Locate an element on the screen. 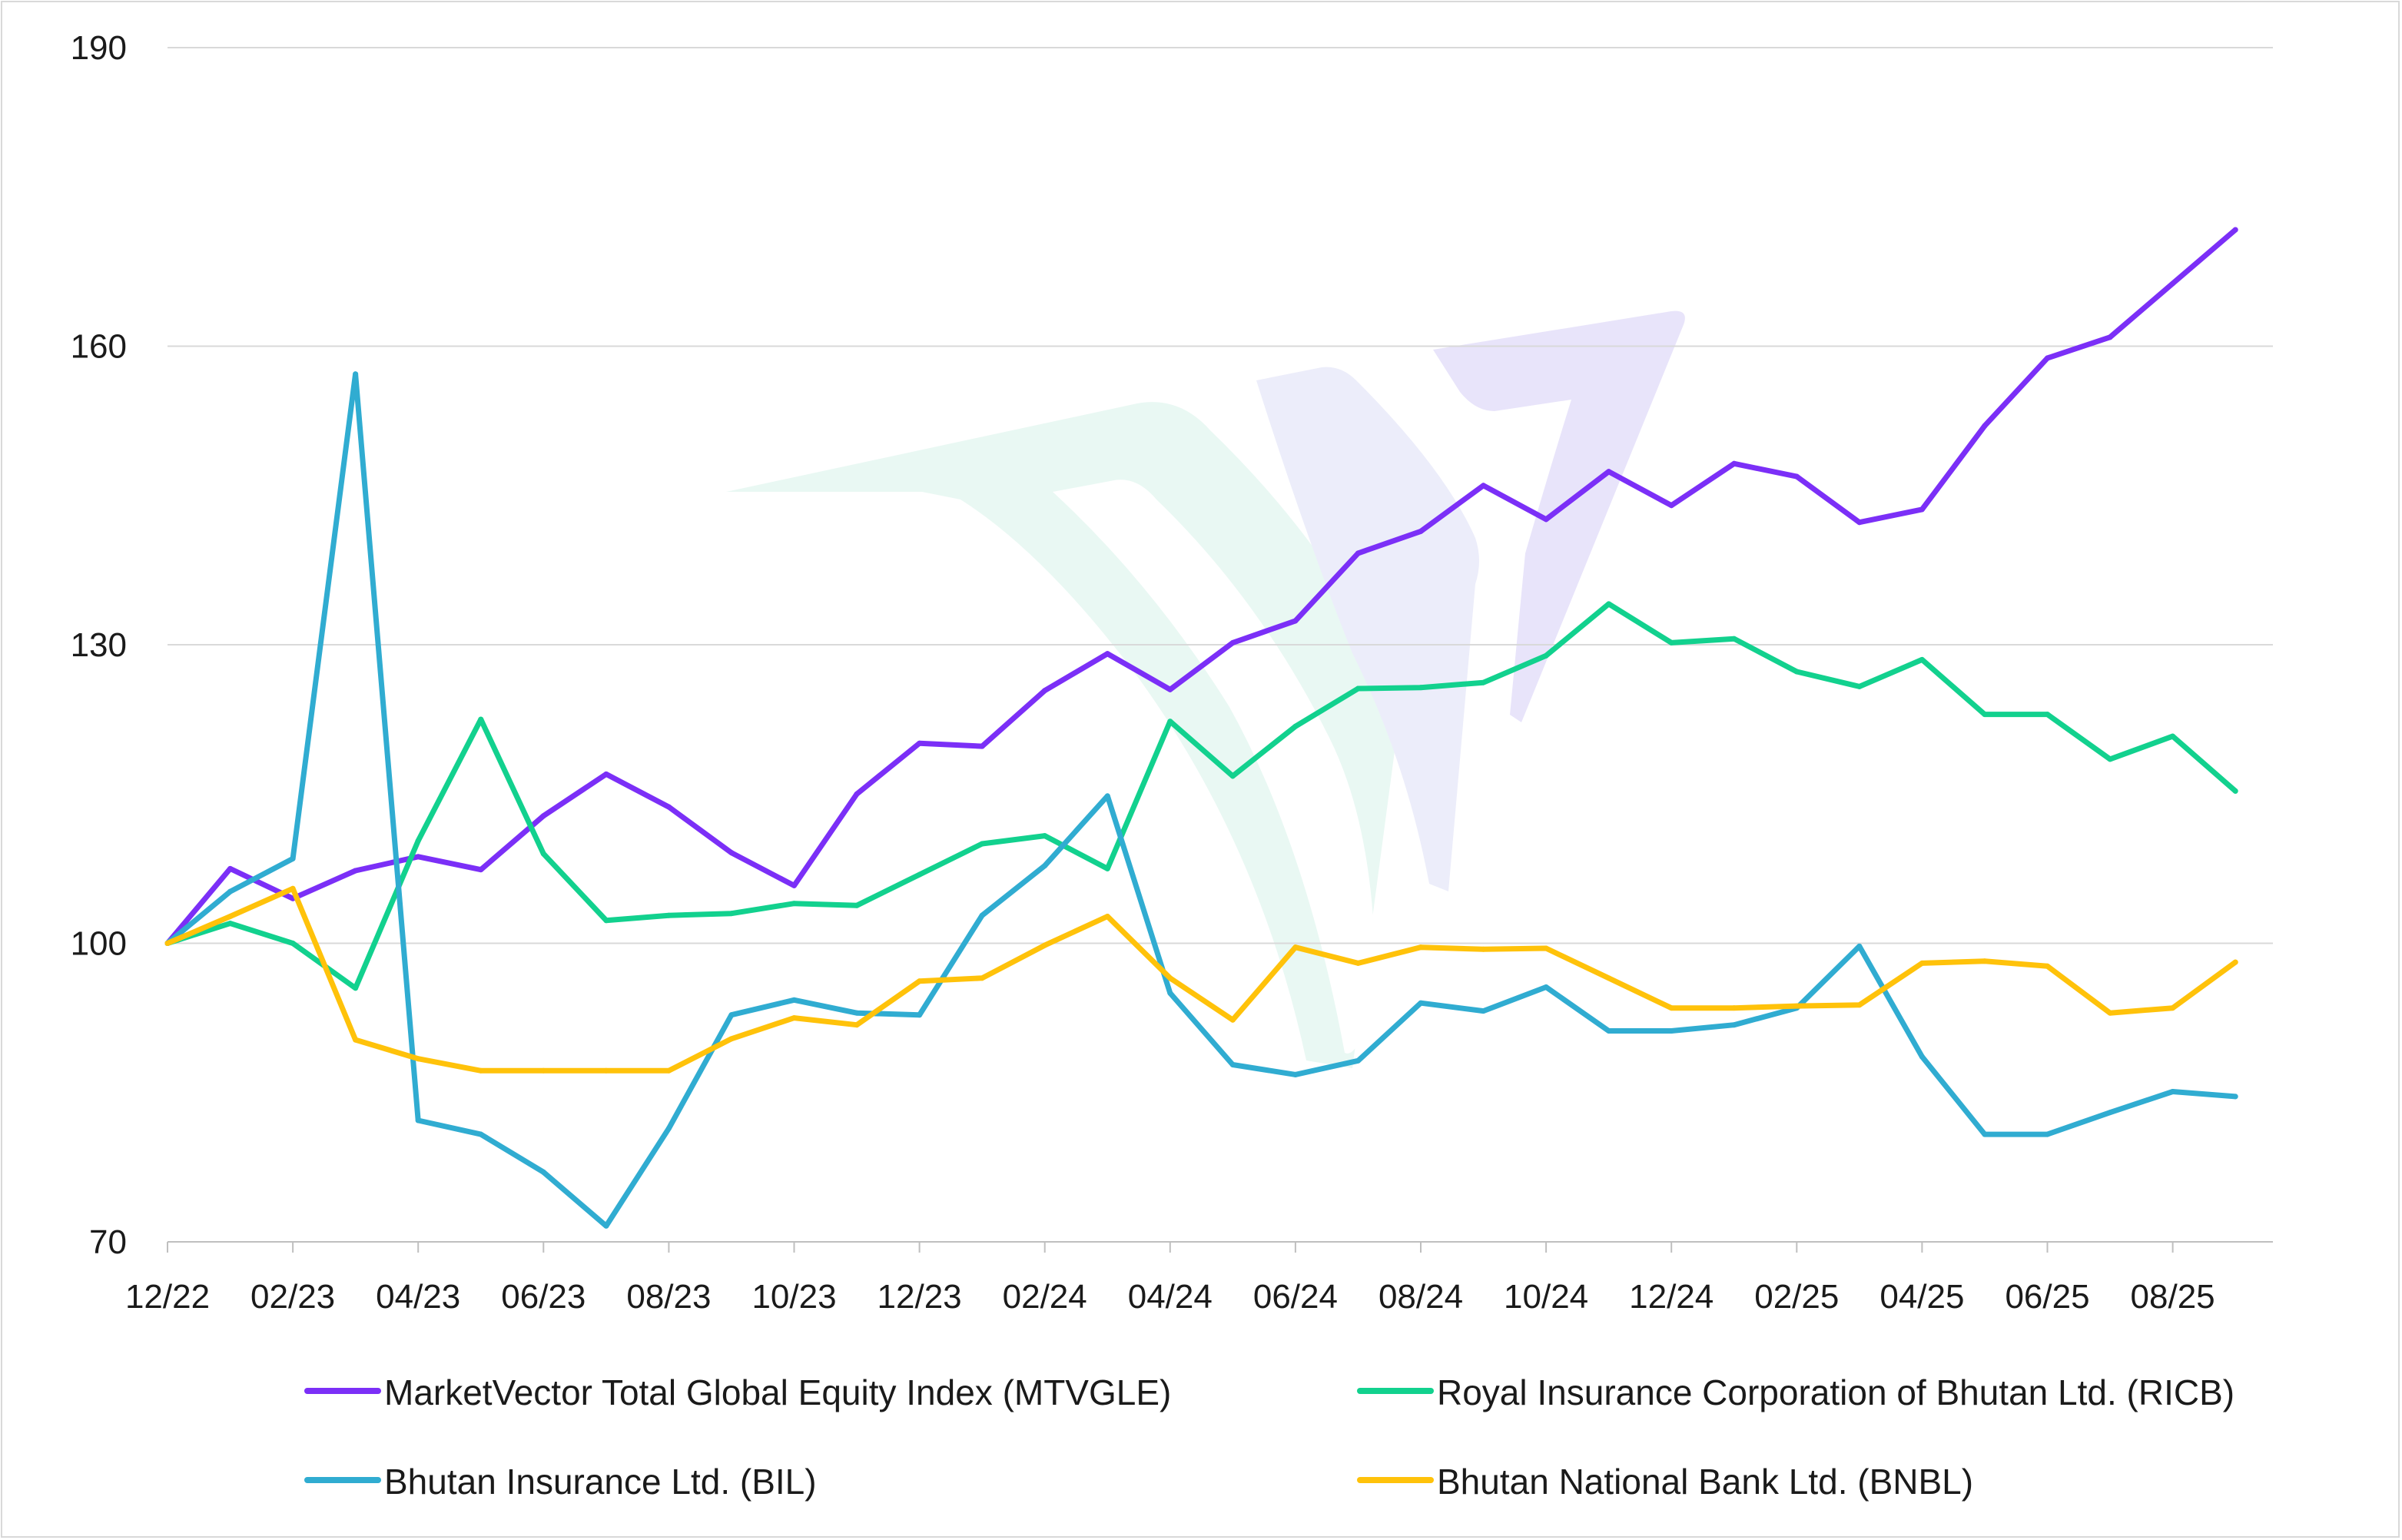 This screenshot has width=2402, height=1540. x-tick-label: 08/23 is located at coordinates (668, 1297).